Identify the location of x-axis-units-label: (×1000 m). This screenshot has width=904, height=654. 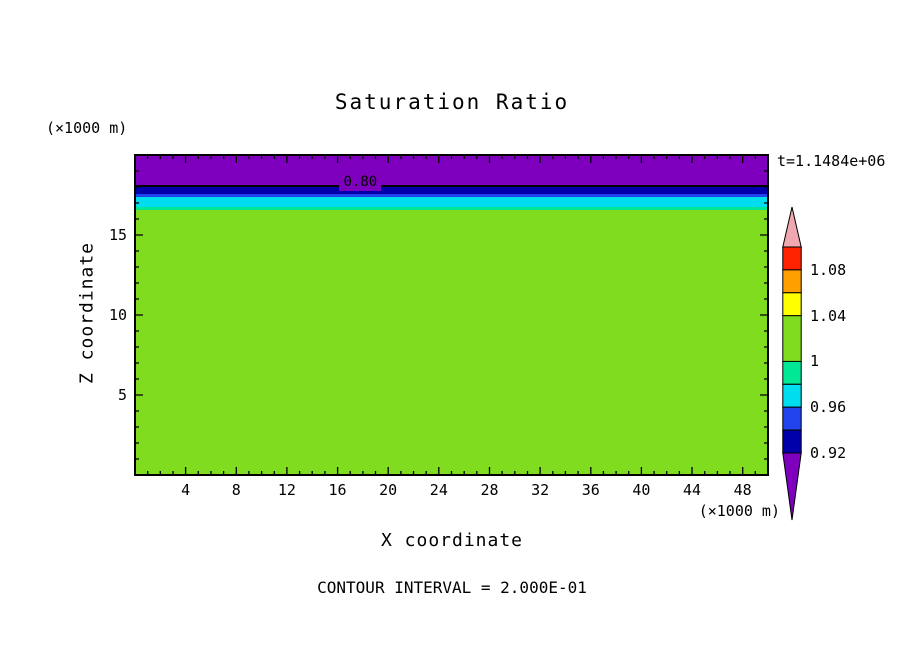
(739, 511).